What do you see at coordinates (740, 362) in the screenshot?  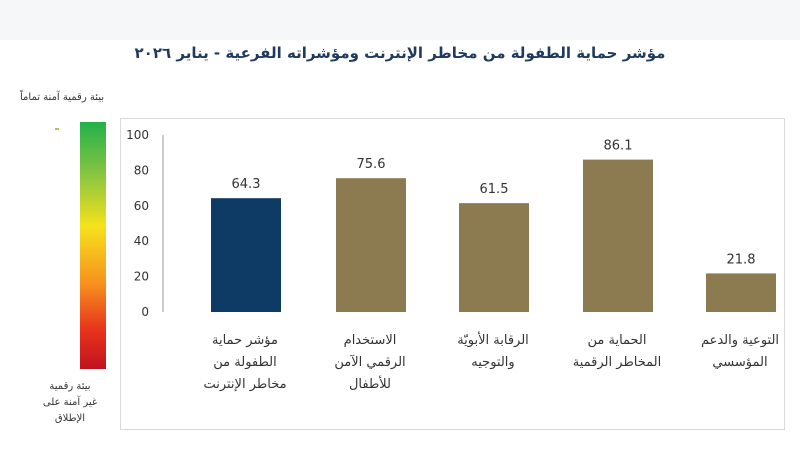 I see `x-category-label-line: المؤسسي` at bounding box center [740, 362].